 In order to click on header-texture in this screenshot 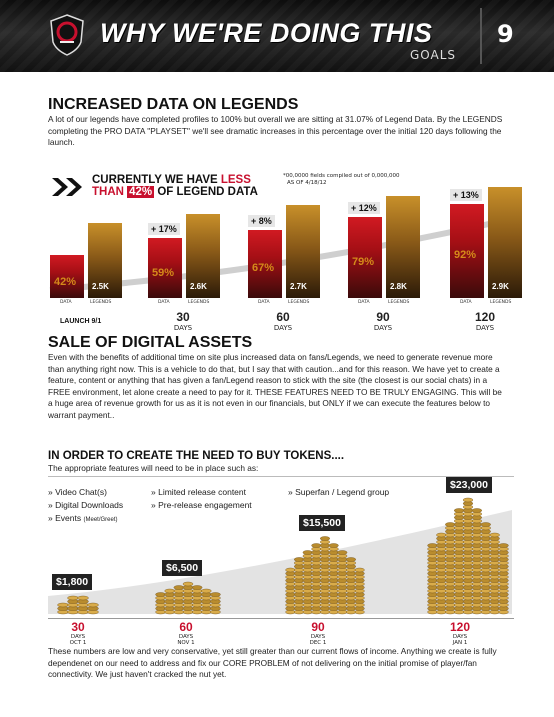, I will do `click(277, 36)`.